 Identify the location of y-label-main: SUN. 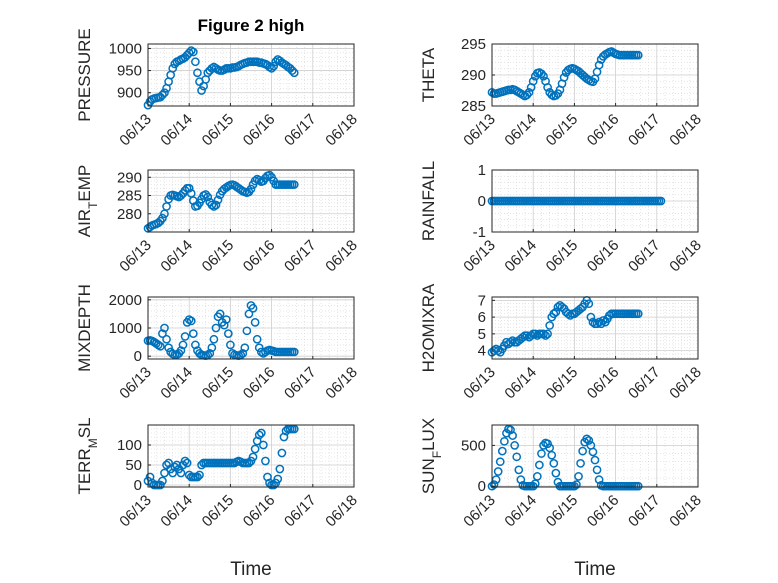
(428, 476).